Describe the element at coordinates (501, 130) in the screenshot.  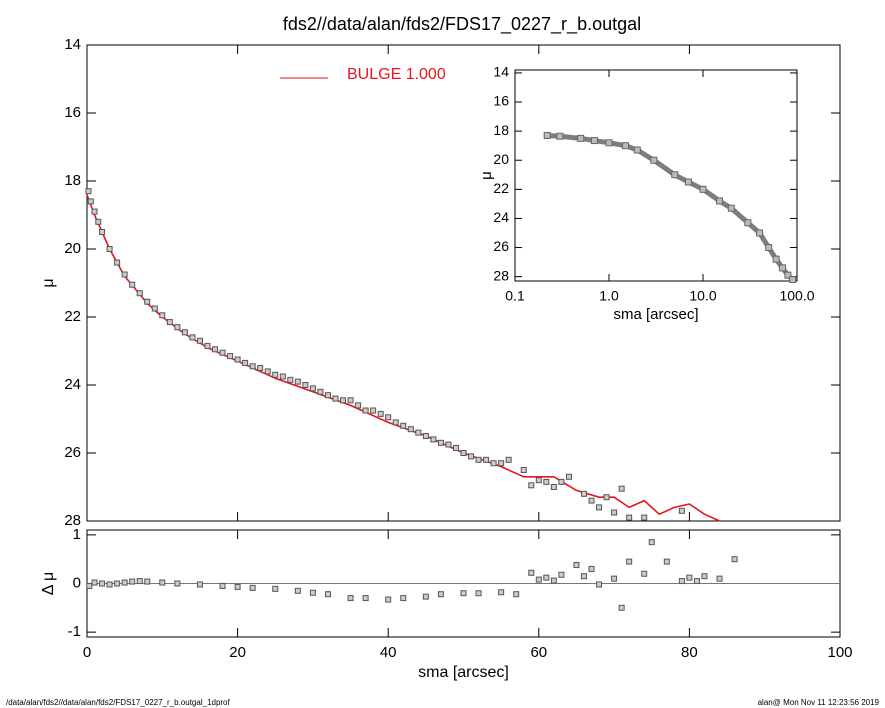
I see `y-tick-label: 18` at that location.